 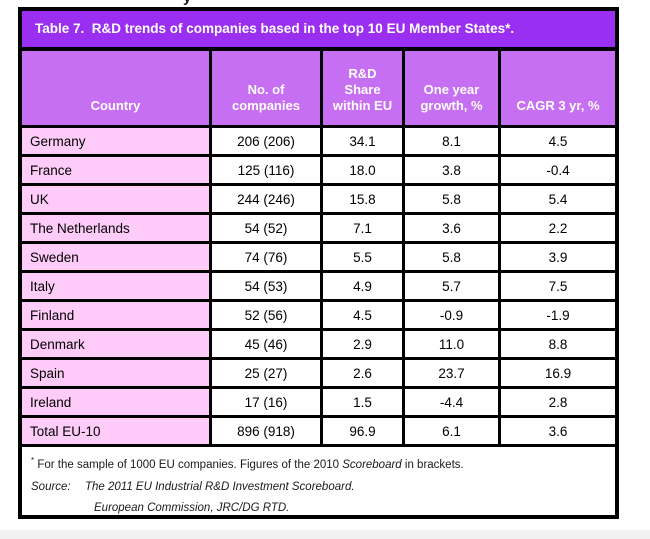 I want to click on value-cell: -4.4, so click(x=450, y=402).